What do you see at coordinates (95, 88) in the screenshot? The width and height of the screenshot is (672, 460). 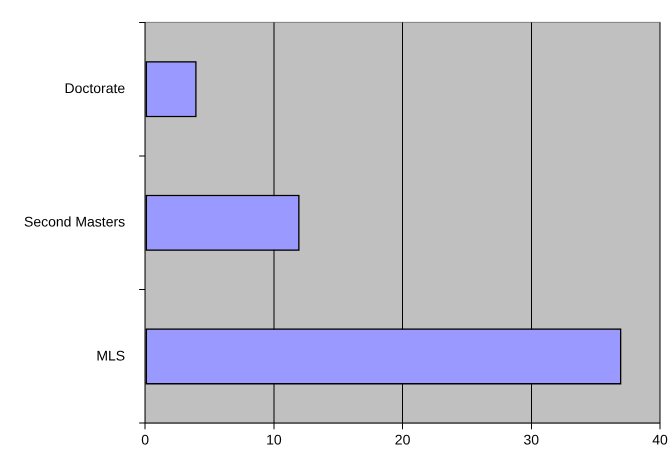 I see `y-tick-label: Doctorate` at bounding box center [95, 88].